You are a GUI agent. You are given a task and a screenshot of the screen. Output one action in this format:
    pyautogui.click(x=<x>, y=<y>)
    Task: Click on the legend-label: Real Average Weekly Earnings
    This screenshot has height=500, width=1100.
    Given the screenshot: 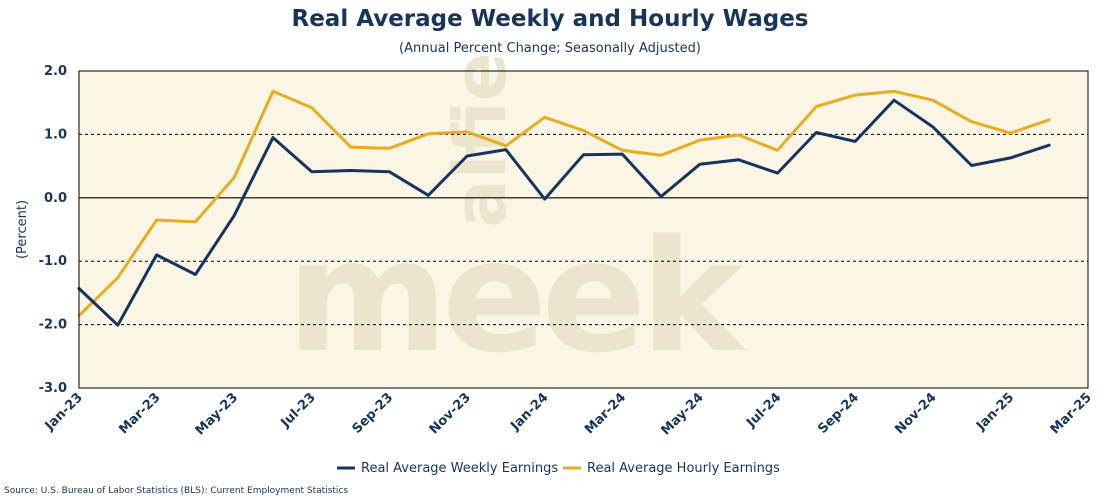 What is the action you would take?
    pyautogui.click(x=459, y=468)
    